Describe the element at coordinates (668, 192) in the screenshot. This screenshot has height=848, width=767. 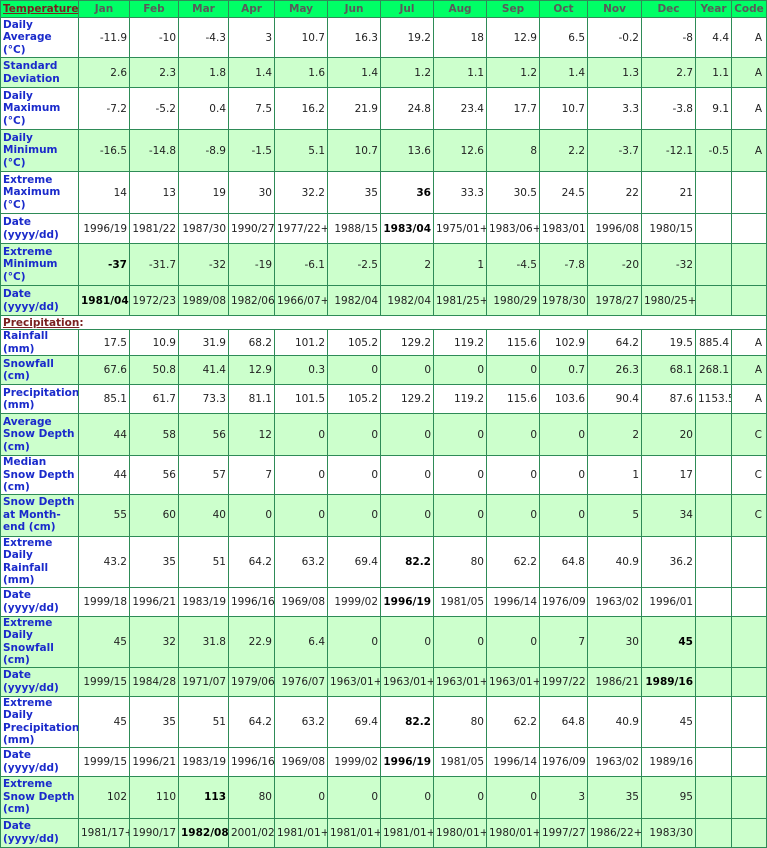
I see `value-cell: 21` at that location.